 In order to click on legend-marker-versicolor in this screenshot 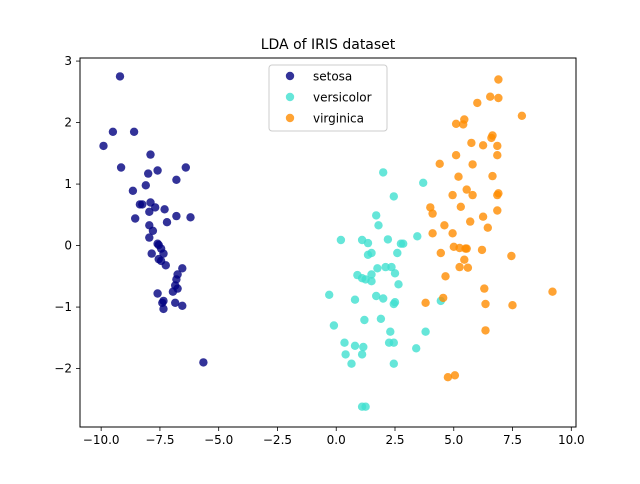, I will do `click(290, 97)`.